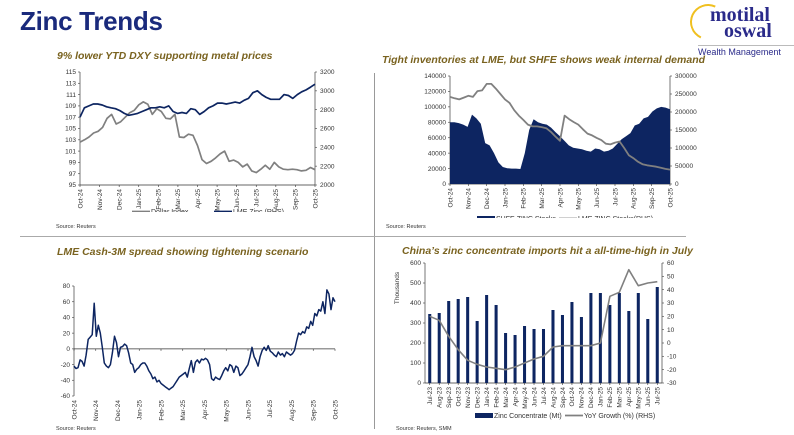  What do you see at coordinates (67, 333) in the screenshot?
I see `y-tick-label-left: 20` at bounding box center [67, 333].